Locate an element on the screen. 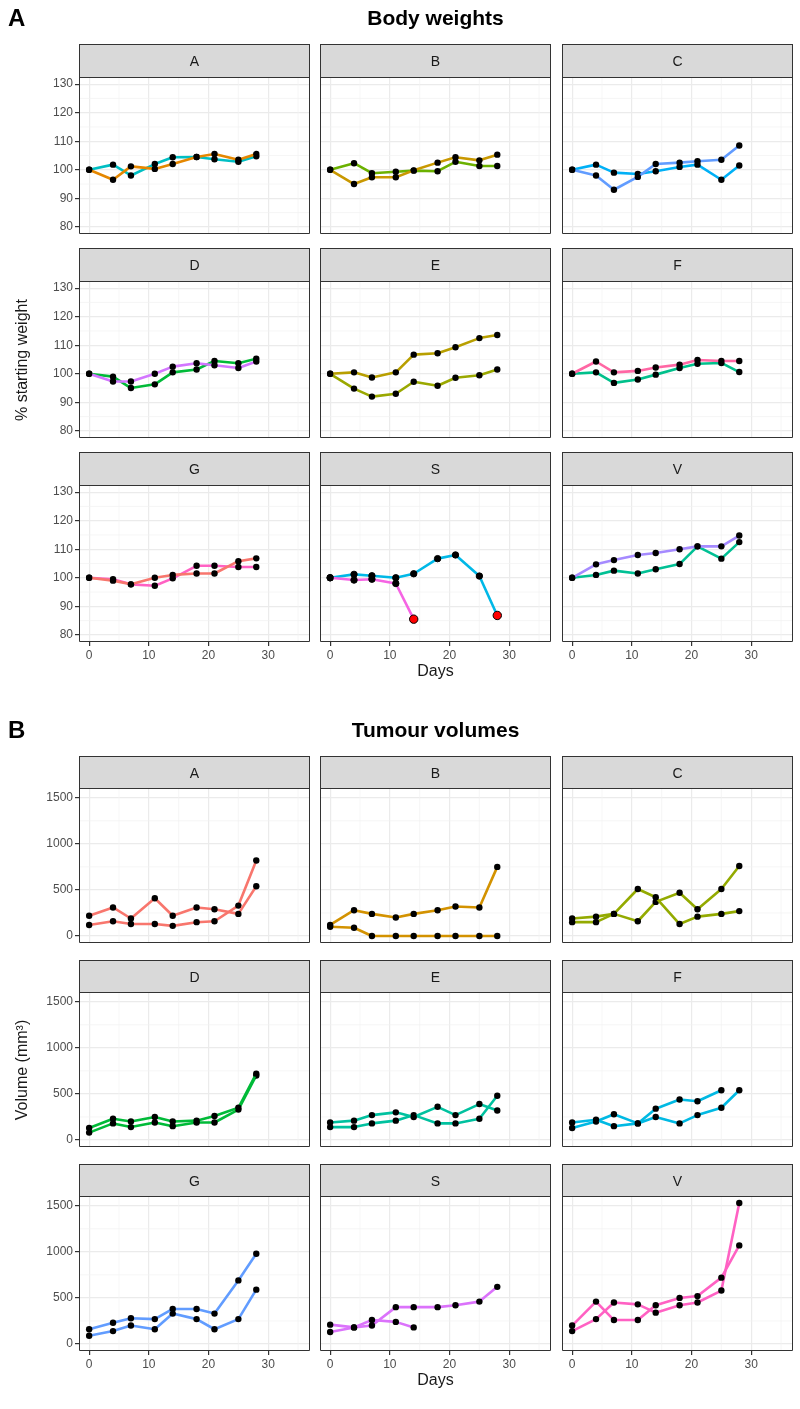 This screenshot has width=800, height=1409. text: B is located at coordinates (17, 730).